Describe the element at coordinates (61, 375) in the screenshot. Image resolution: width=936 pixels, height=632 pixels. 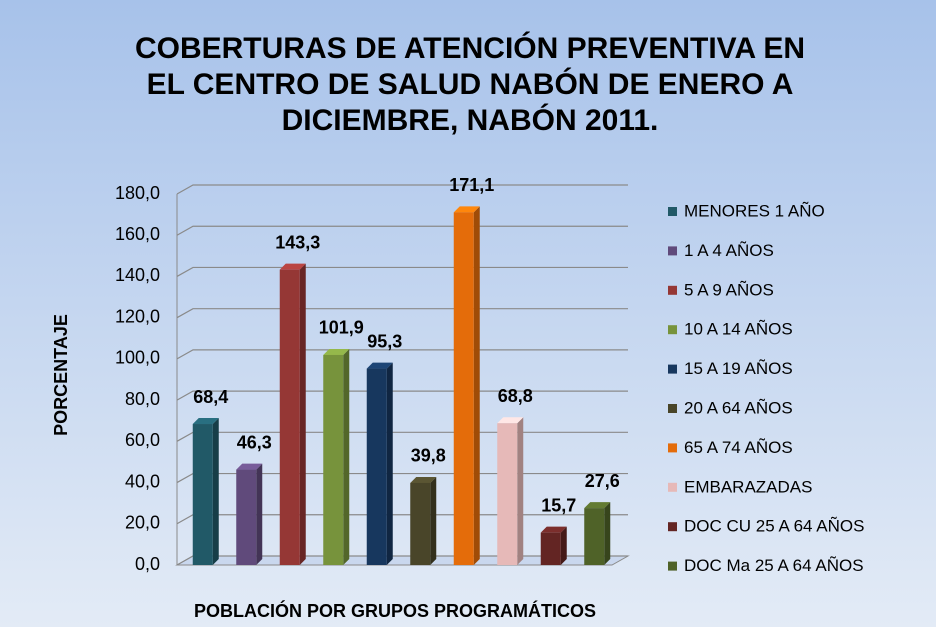
I see `y-axis-label: PORCENTAJE` at that location.